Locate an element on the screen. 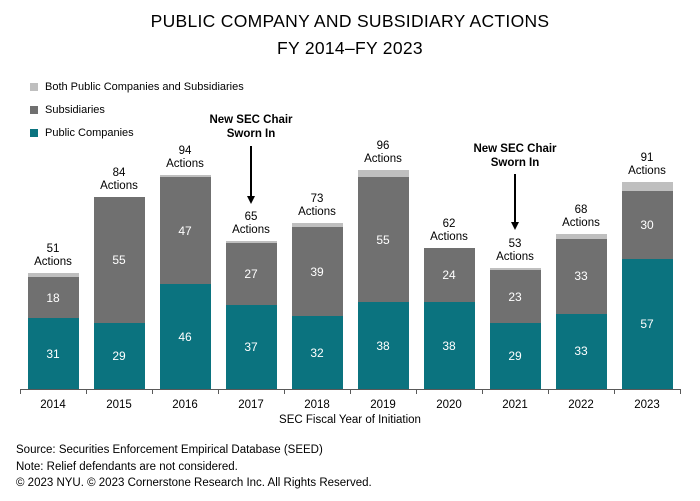 The width and height of the screenshot is (700, 501). category-label: 2015 is located at coordinates (119, 405).